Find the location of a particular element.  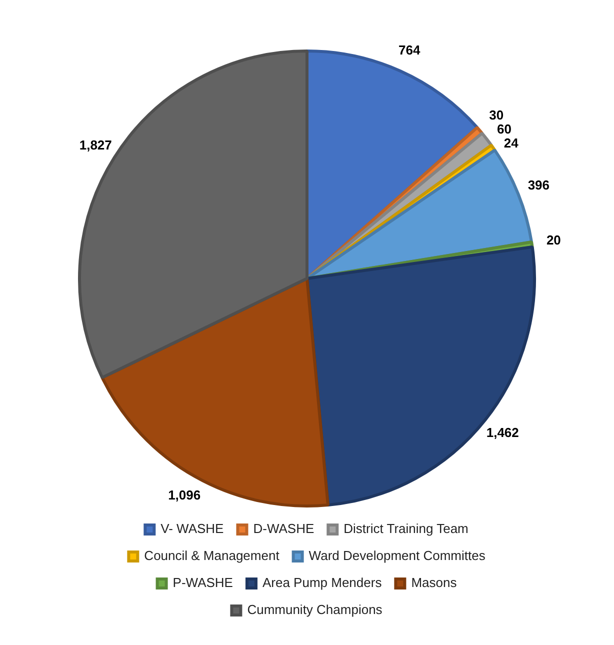

legend-label: Ward Development Committes is located at coordinates (397, 556).